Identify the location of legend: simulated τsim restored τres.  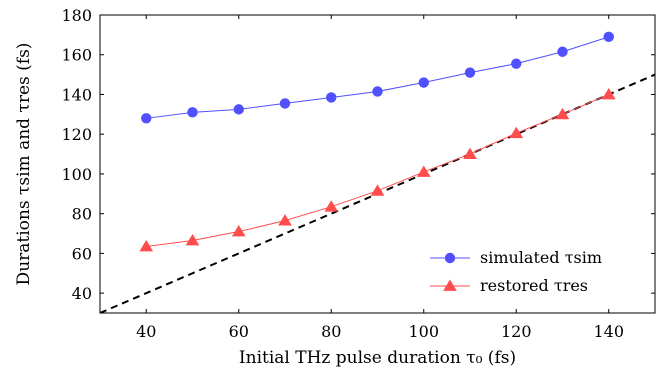
(516, 271).